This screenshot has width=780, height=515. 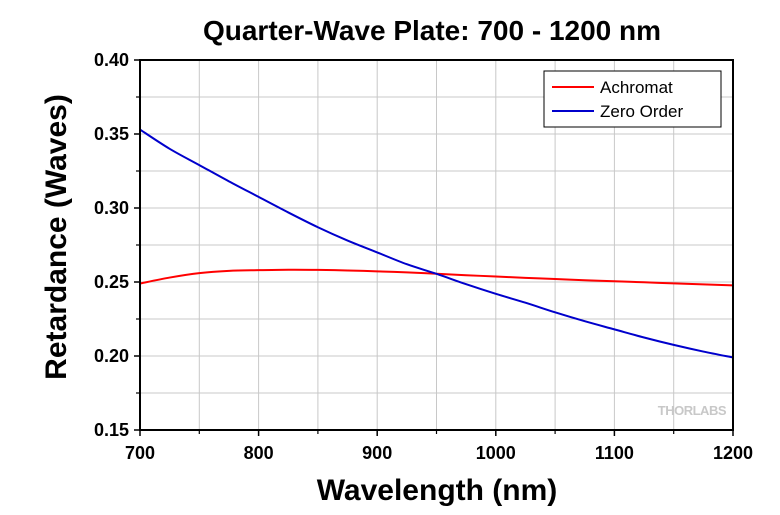 I want to click on x-tick-label: 1200, so click(x=733, y=453).